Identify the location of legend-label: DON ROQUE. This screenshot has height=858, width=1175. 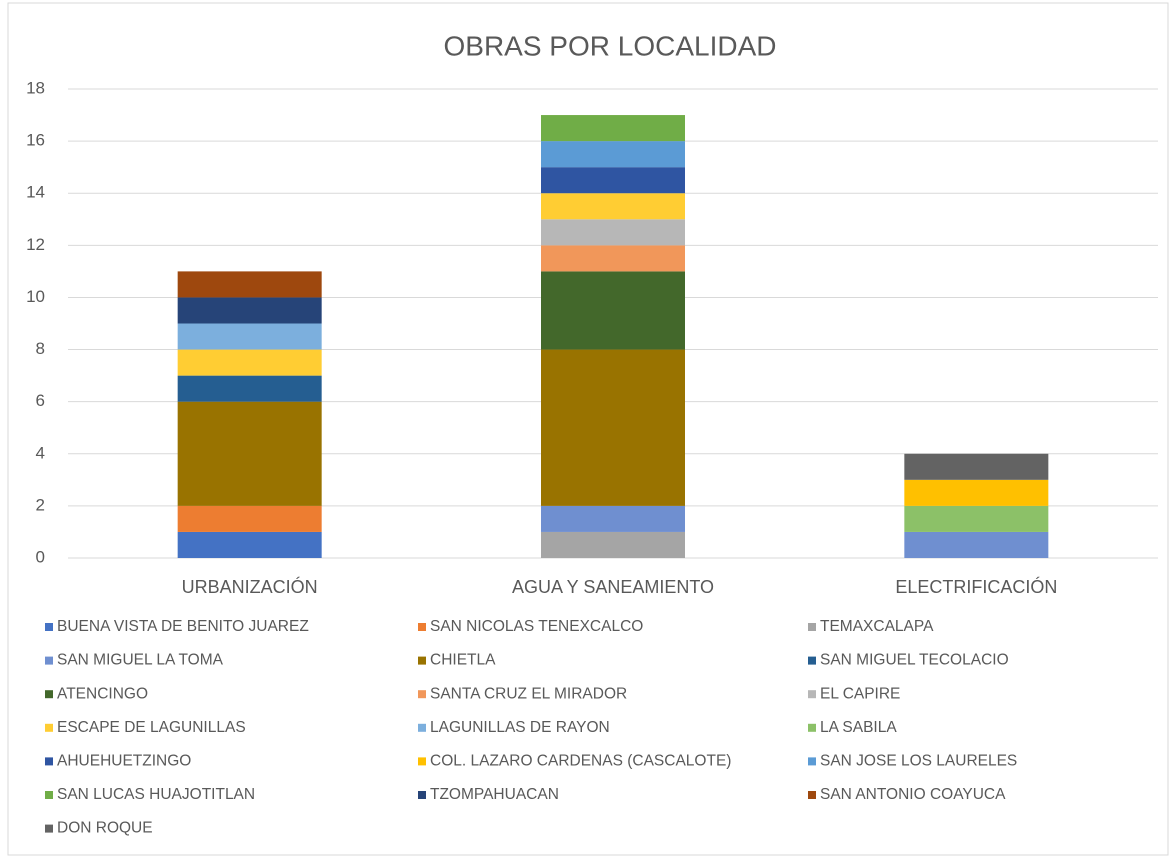
(105, 828).